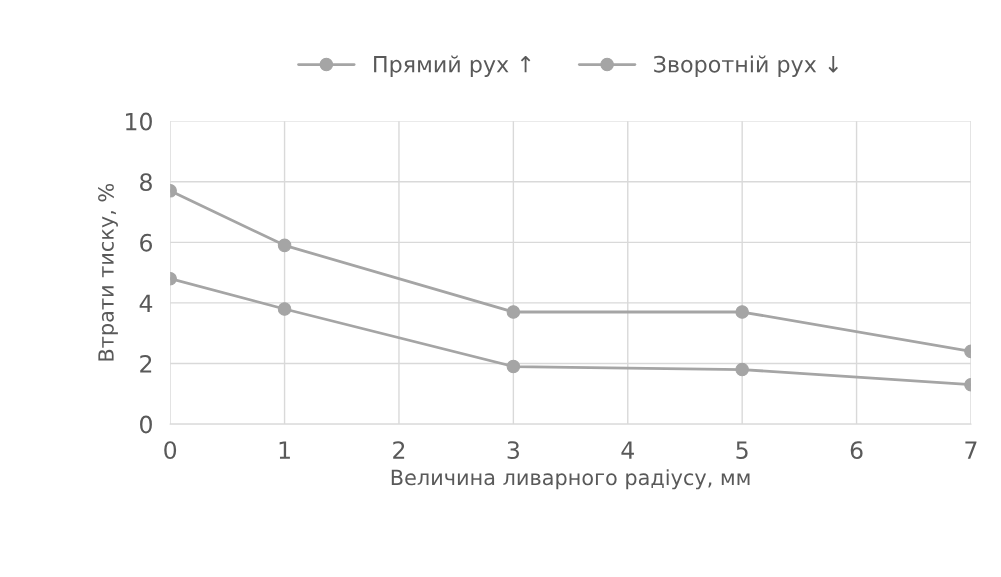 The image size is (1001, 577). What do you see at coordinates (146, 242) in the screenshot?
I see `y-tick-label: 6` at bounding box center [146, 242].